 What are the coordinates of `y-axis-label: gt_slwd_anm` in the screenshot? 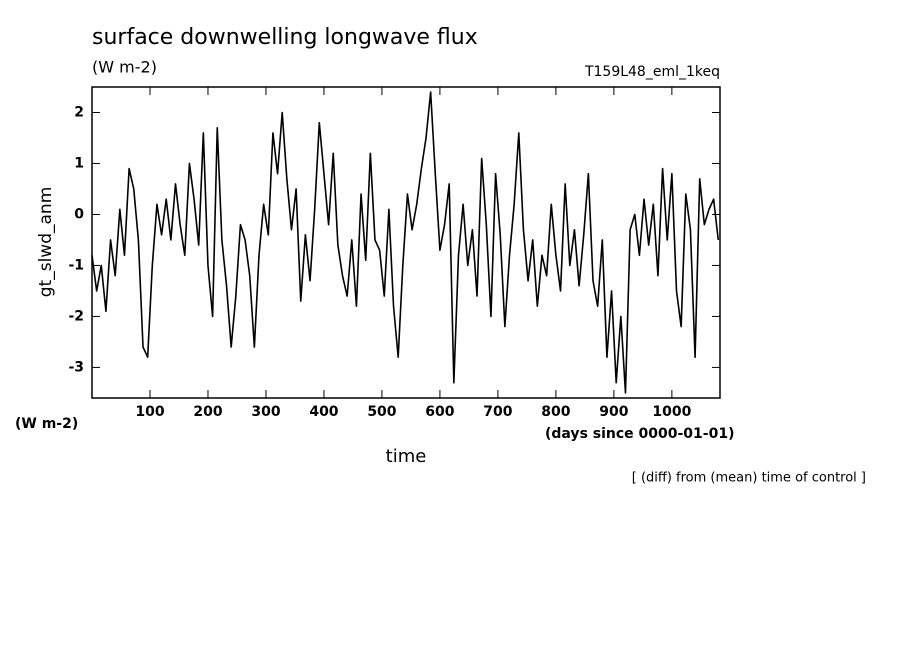 It's located at (46, 242).